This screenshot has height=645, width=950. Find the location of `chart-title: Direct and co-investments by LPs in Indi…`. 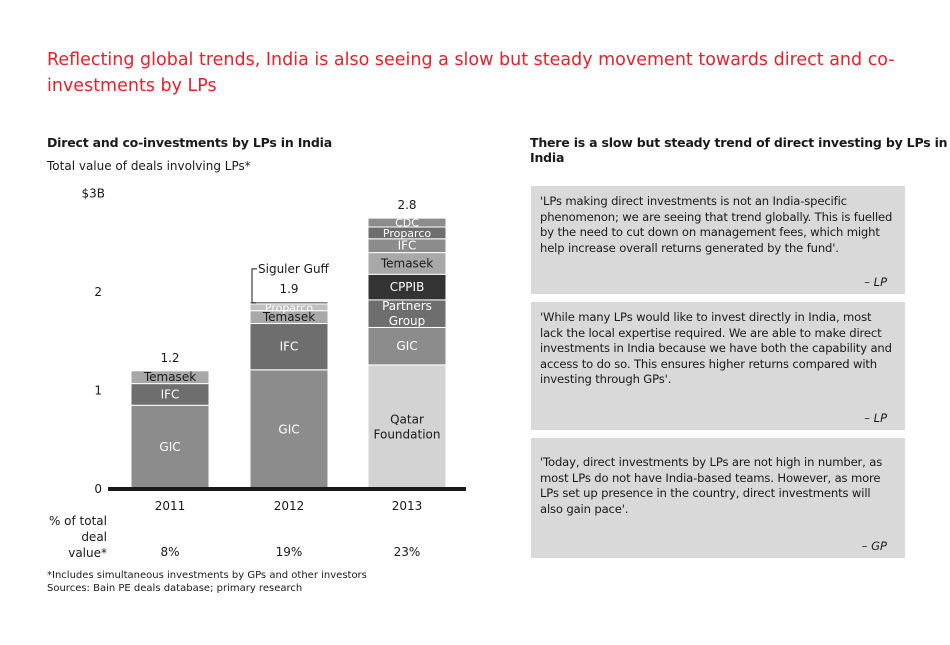

chart-title: Direct and co-investments by LPs in Indi… is located at coordinates (189, 142).